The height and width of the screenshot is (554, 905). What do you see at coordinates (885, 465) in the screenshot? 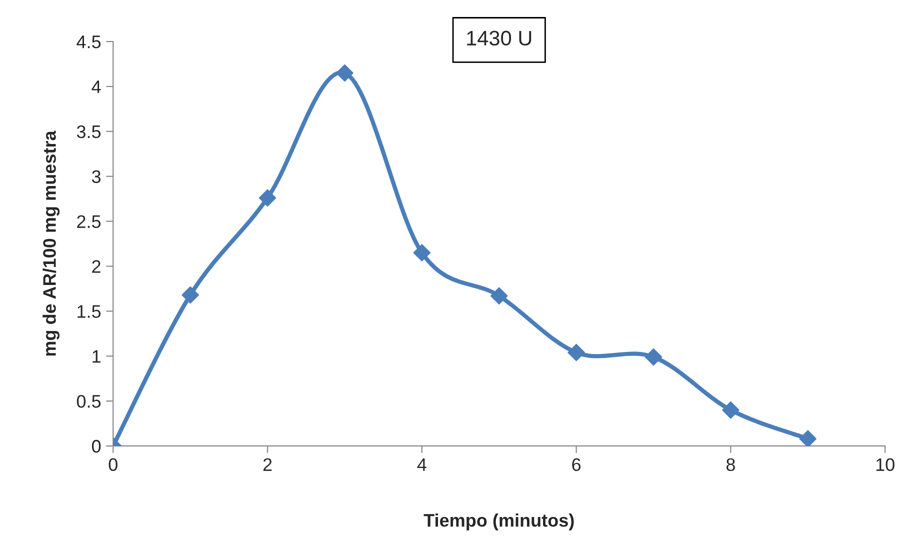
I see `x-tick-label: 10` at bounding box center [885, 465].